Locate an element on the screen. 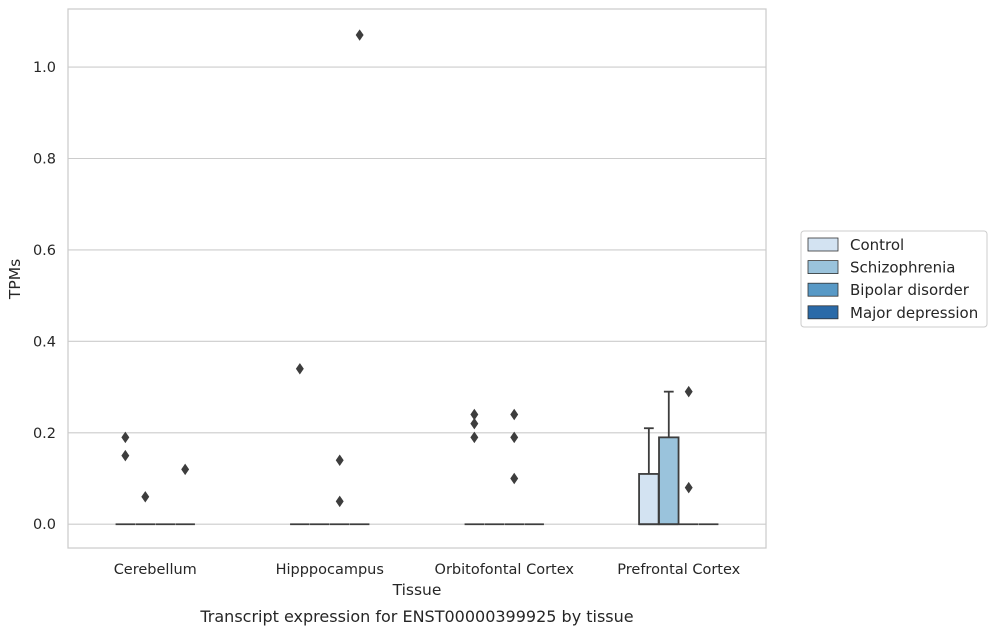 The width and height of the screenshot is (997, 634). x-tick-label: Hipppocampus is located at coordinates (330, 570).